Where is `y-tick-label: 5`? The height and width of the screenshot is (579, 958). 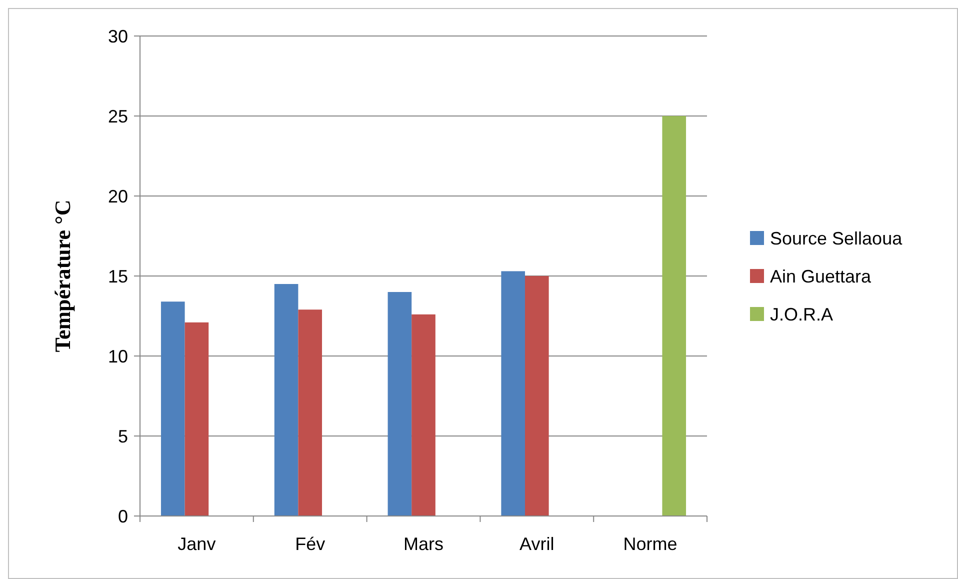
y-tick-label: 5 is located at coordinates (123, 436).